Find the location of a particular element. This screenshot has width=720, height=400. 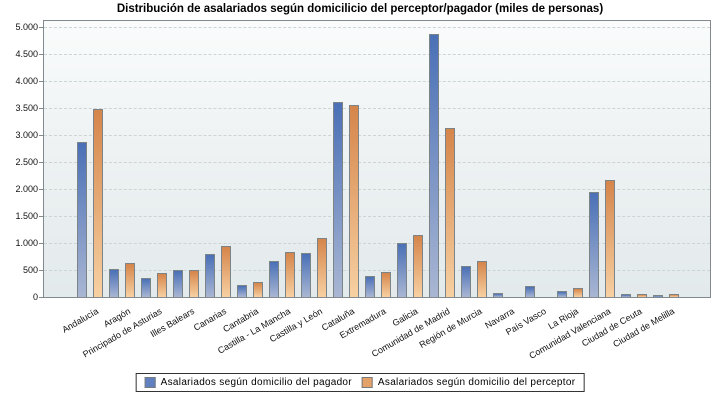

legend-item-pagador: Asalariados según domicilio del pagador is located at coordinates (248, 382).